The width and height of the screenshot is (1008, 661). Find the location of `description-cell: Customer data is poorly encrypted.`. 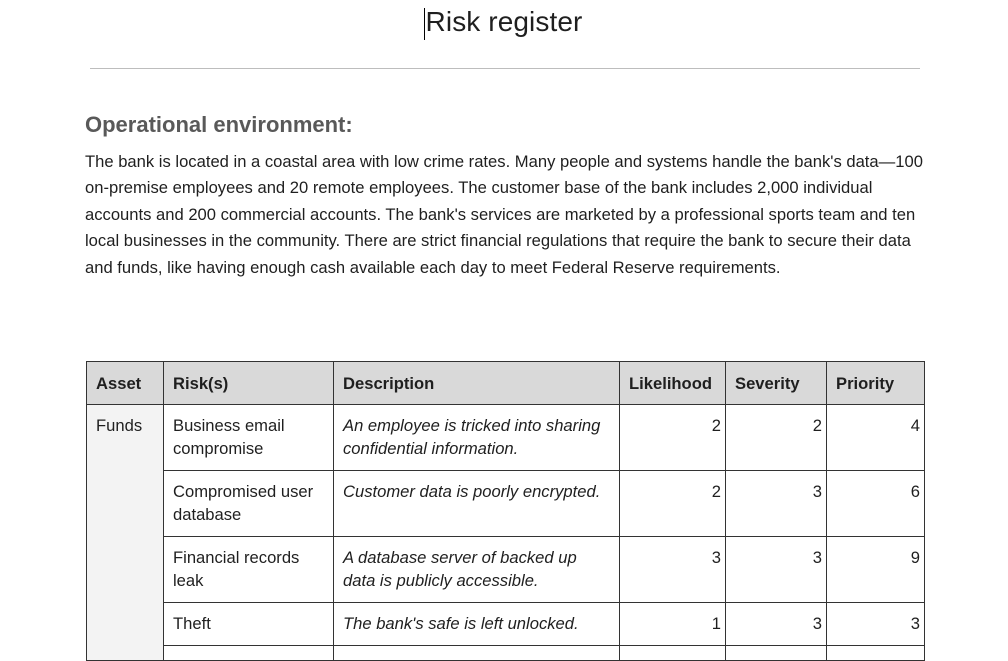

description-cell: Customer data is poorly encrypted. is located at coordinates (476, 503).